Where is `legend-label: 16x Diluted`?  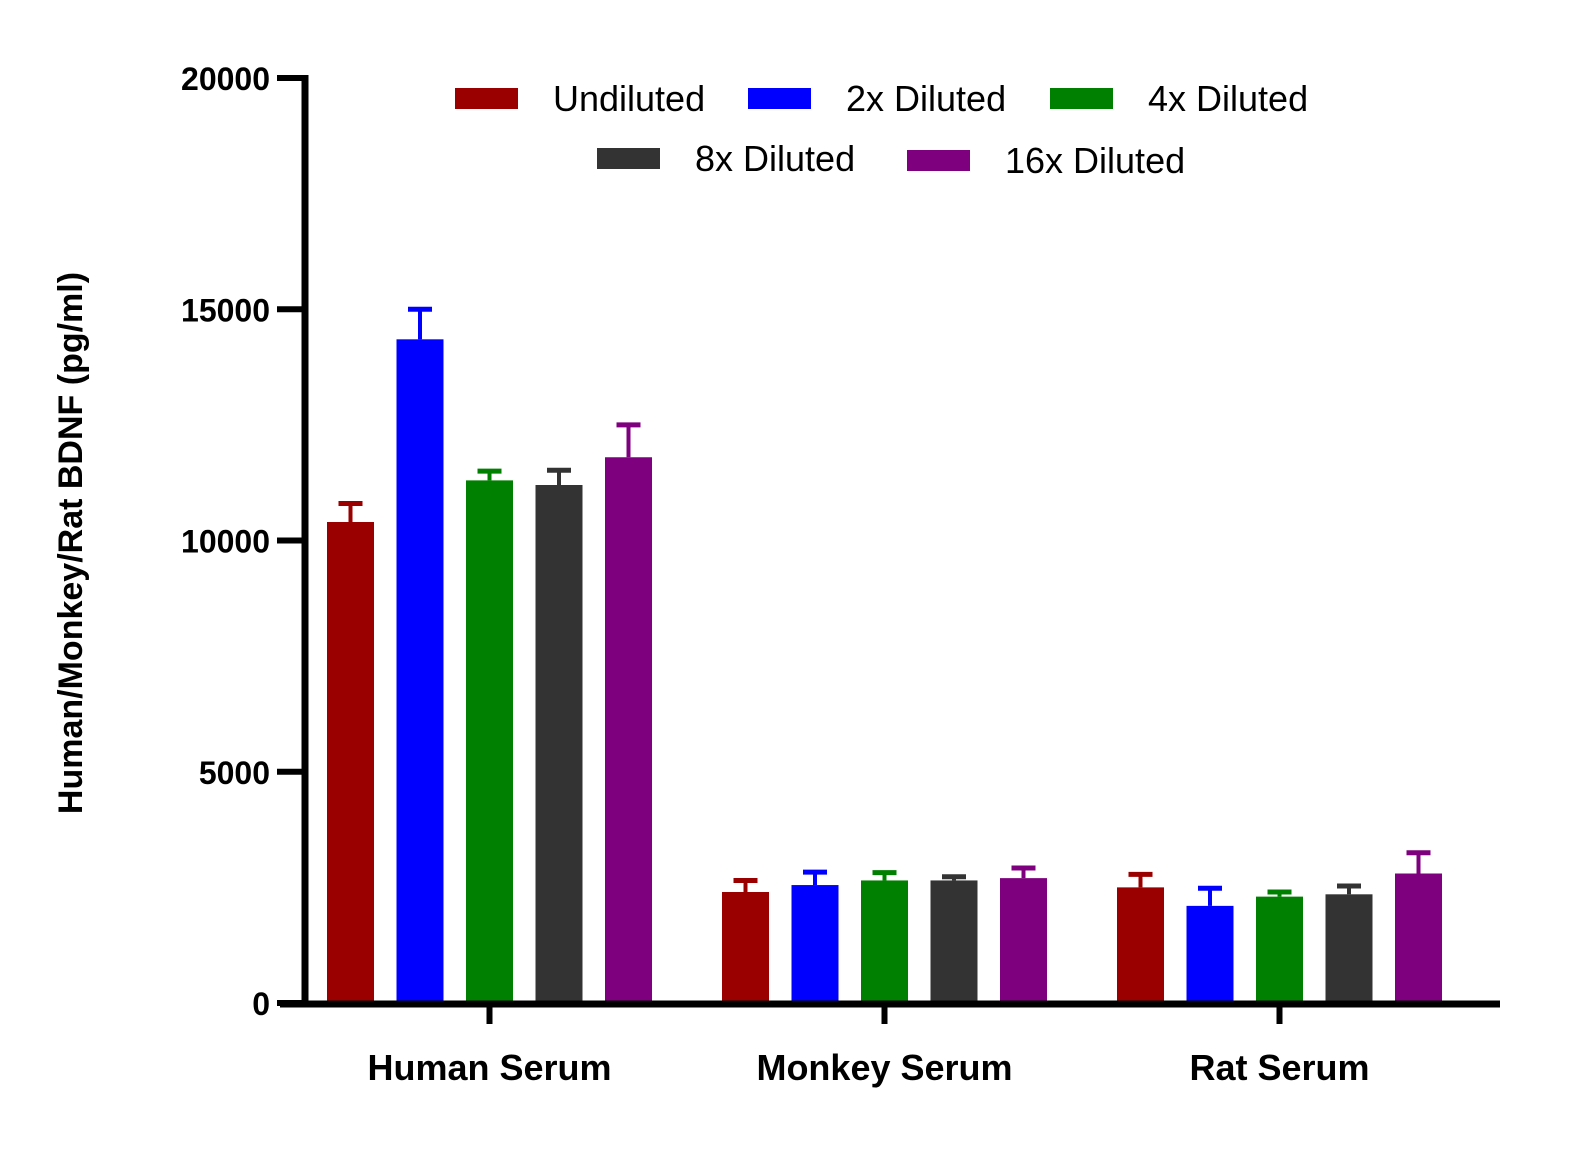 legend-label: 16x Diluted is located at coordinates (1095, 160).